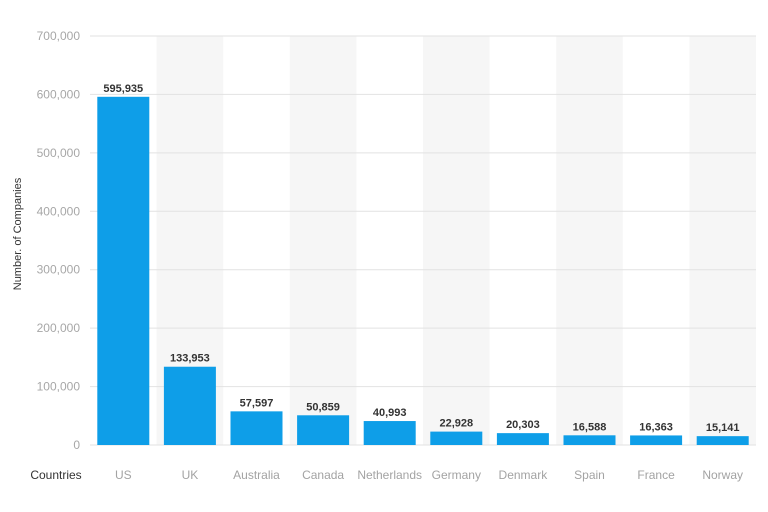 The height and width of the screenshot is (512, 768). Describe the element at coordinates (723, 428) in the screenshot. I see `data-label: 15,141` at that location.